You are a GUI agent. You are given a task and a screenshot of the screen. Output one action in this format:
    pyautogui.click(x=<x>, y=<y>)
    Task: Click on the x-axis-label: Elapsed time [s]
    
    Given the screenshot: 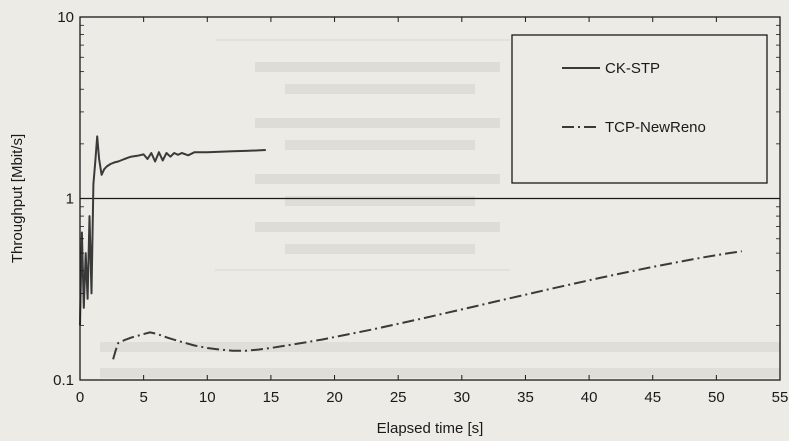 What is the action you would take?
    pyautogui.click(x=430, y=428)
    